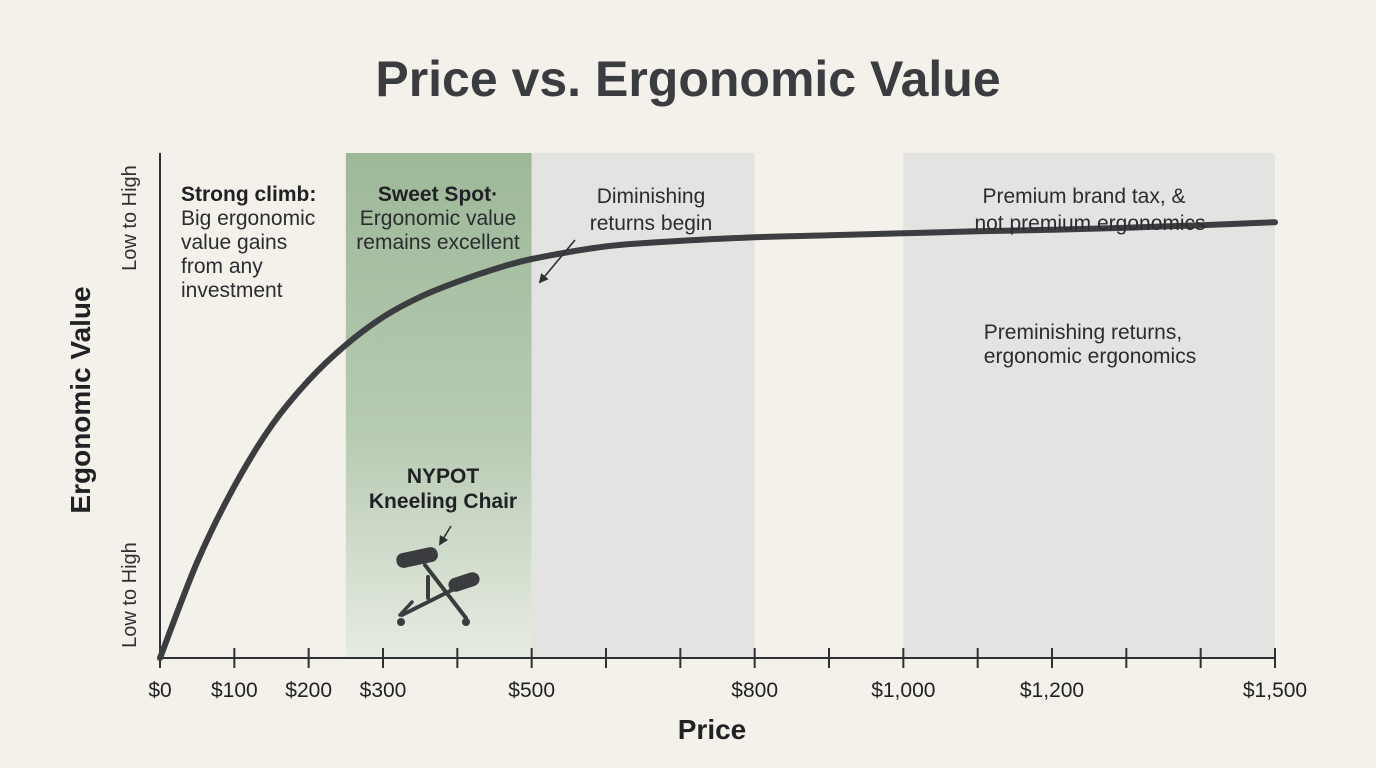  What do you see at coordinates (80, 399) in the screenshot?
I see `y-axis-title: Ergonomic Value` at bounding box center [80, 399].